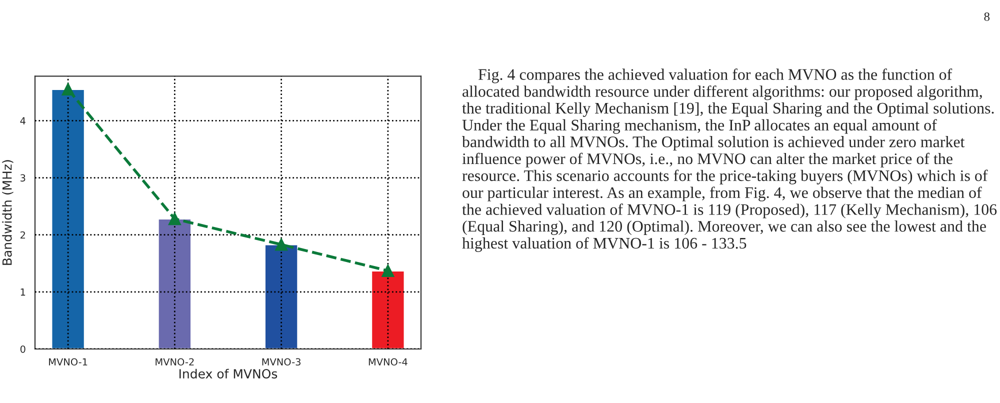  Describe the element at coordinates (22, 235) in the screenshot. I see `y-tick-label: 2` at that location.